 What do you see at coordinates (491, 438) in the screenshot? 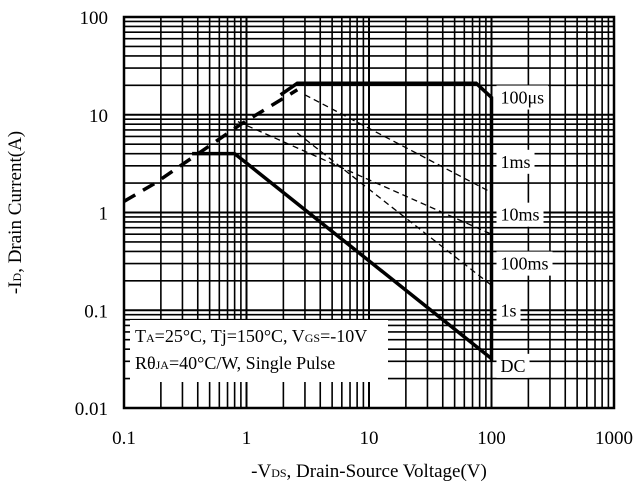
I see `x-tick-label: 100` at bounding box center [491, 438].